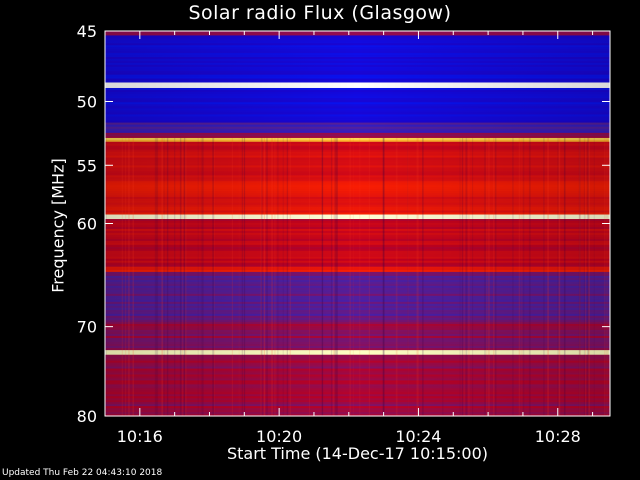  I want to click on y-tick-label: 50, so click(87, 102).